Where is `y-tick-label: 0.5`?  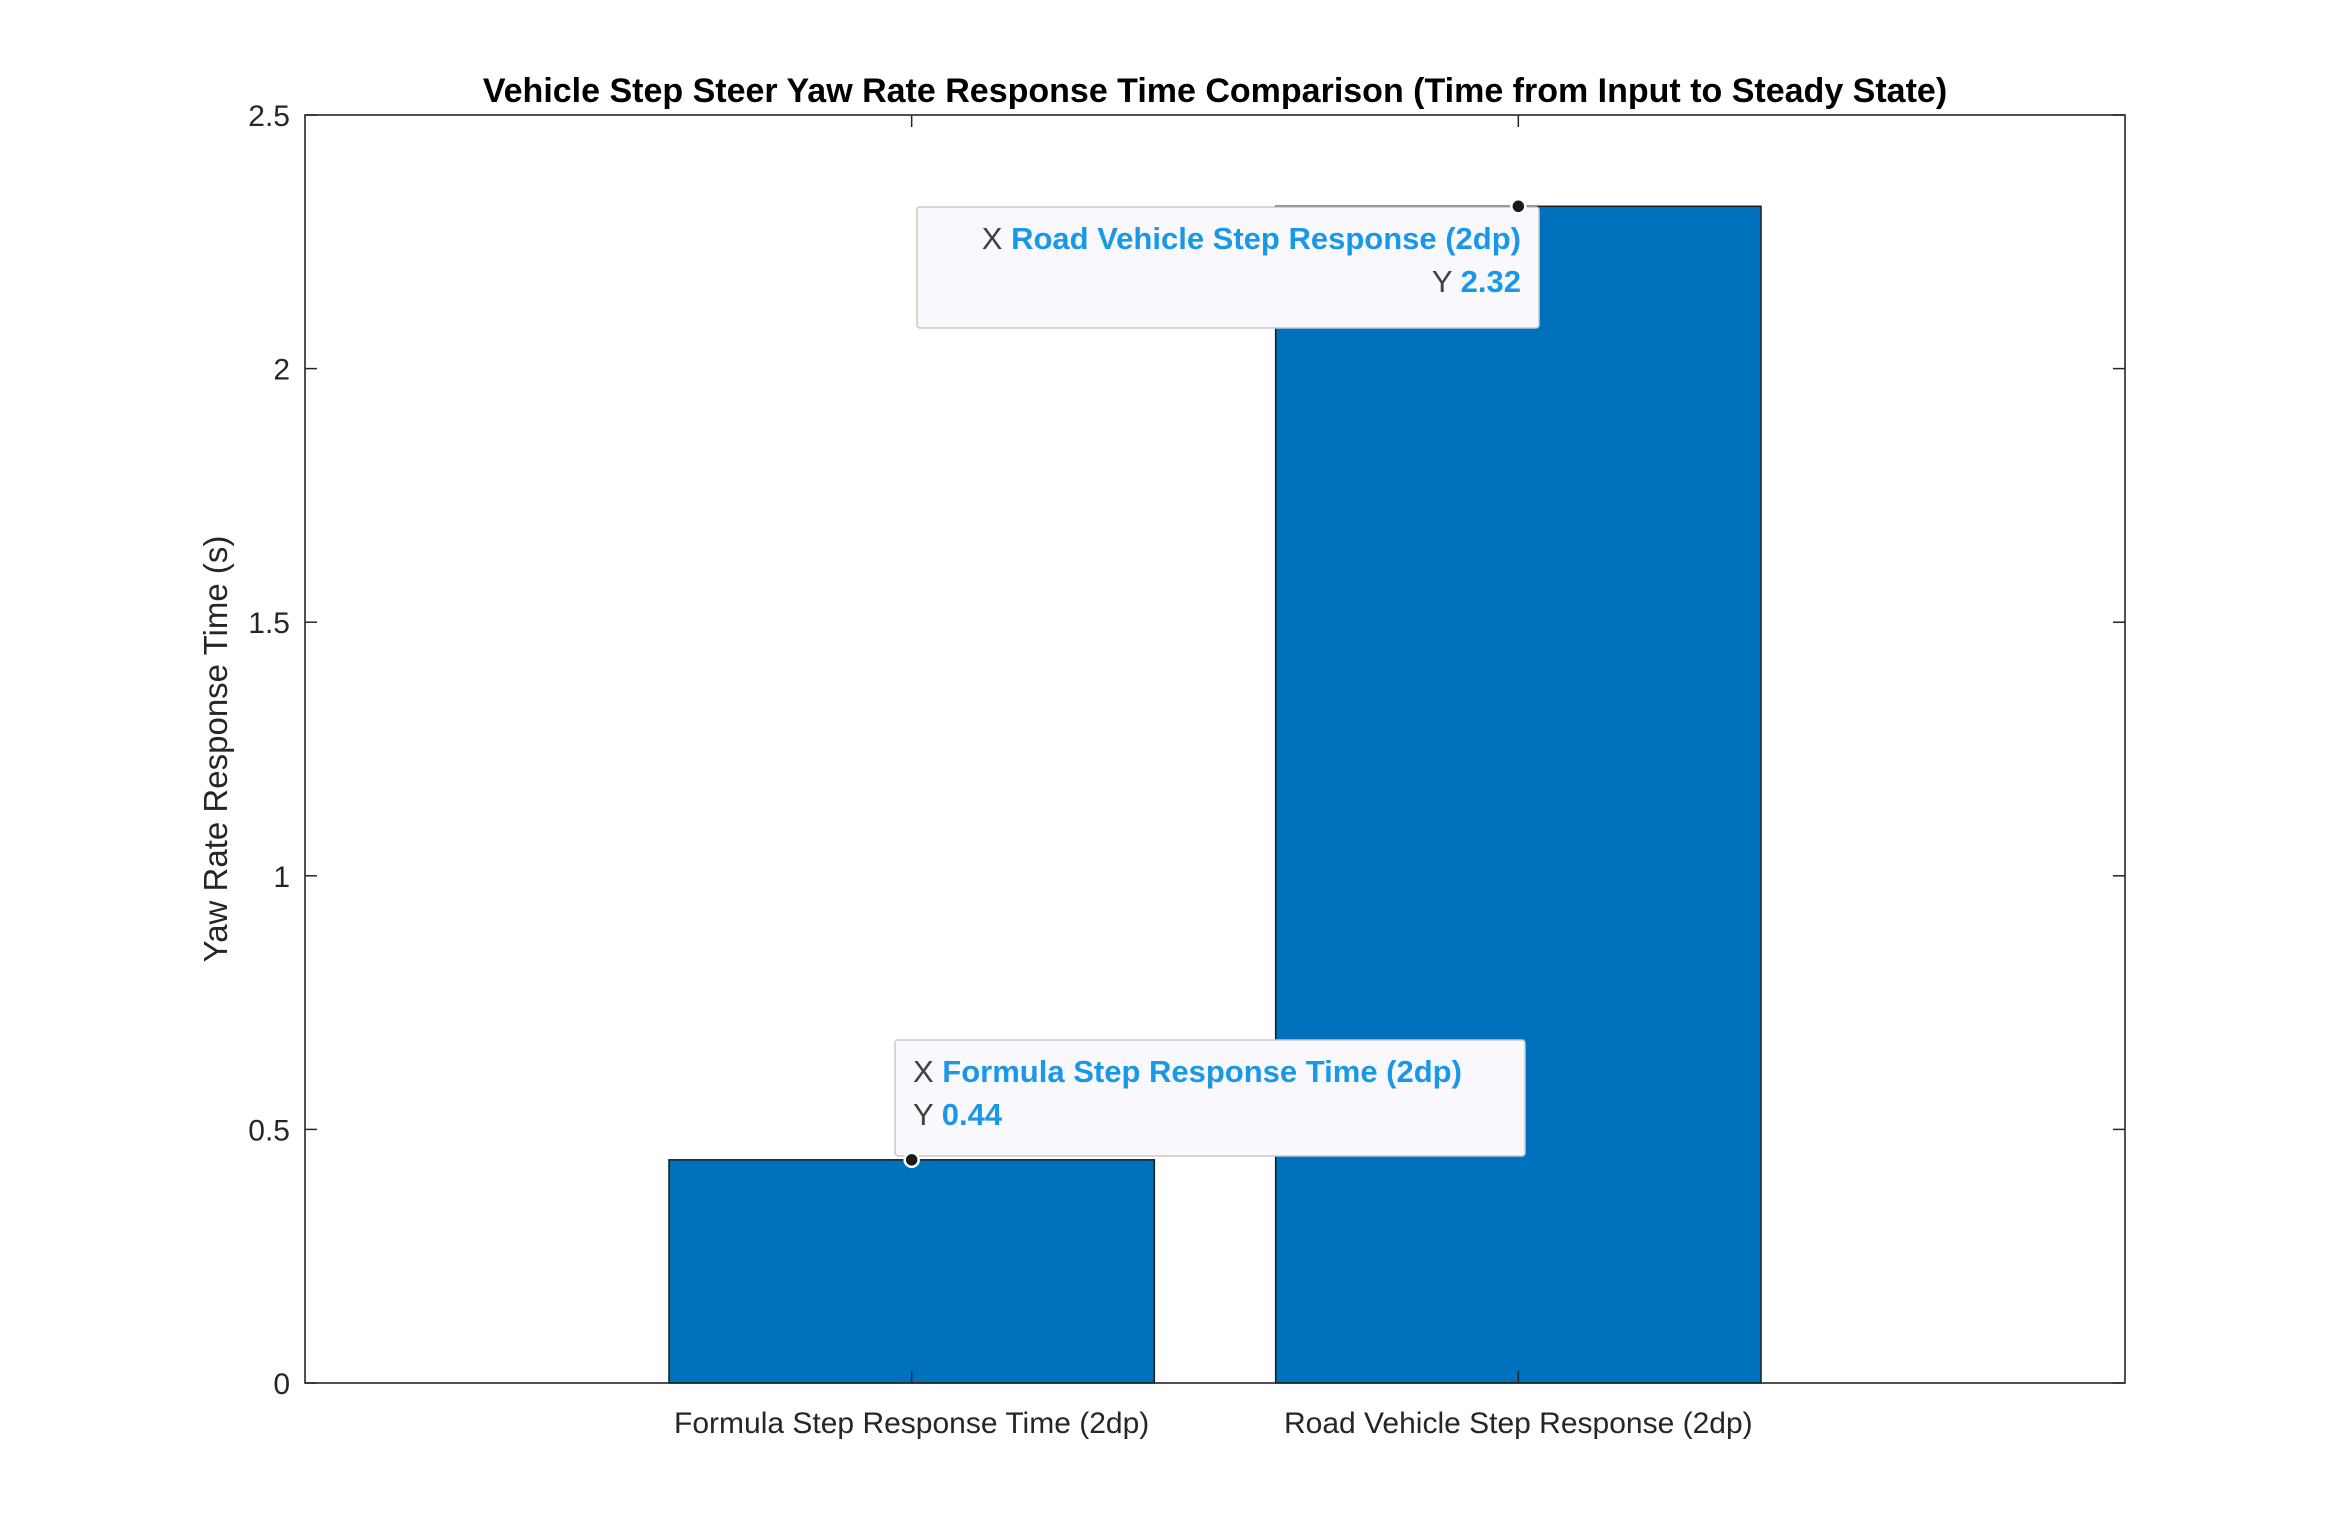 y-tick-label: 0.5 is located at coordinates (269, 1130).